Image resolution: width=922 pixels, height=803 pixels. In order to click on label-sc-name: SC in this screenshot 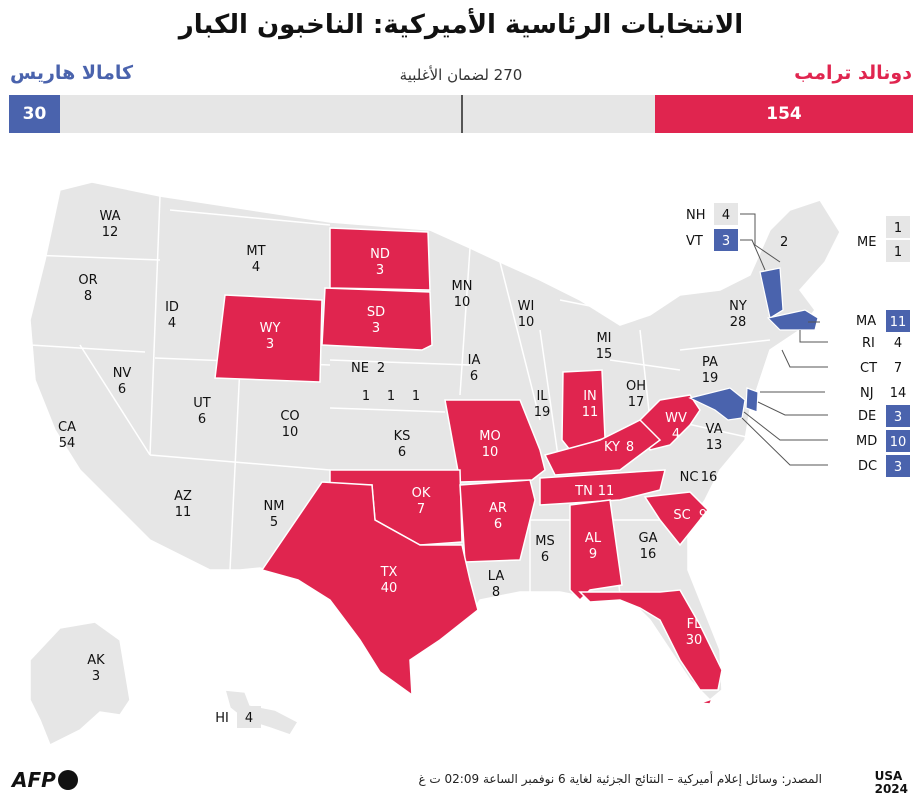, I will do `click(681, 515)`.